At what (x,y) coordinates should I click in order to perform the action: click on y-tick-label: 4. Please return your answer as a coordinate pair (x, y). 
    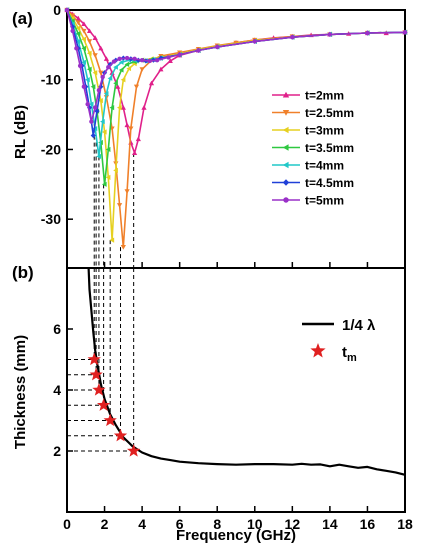
    Looking at the image, I should click on (57, 390).